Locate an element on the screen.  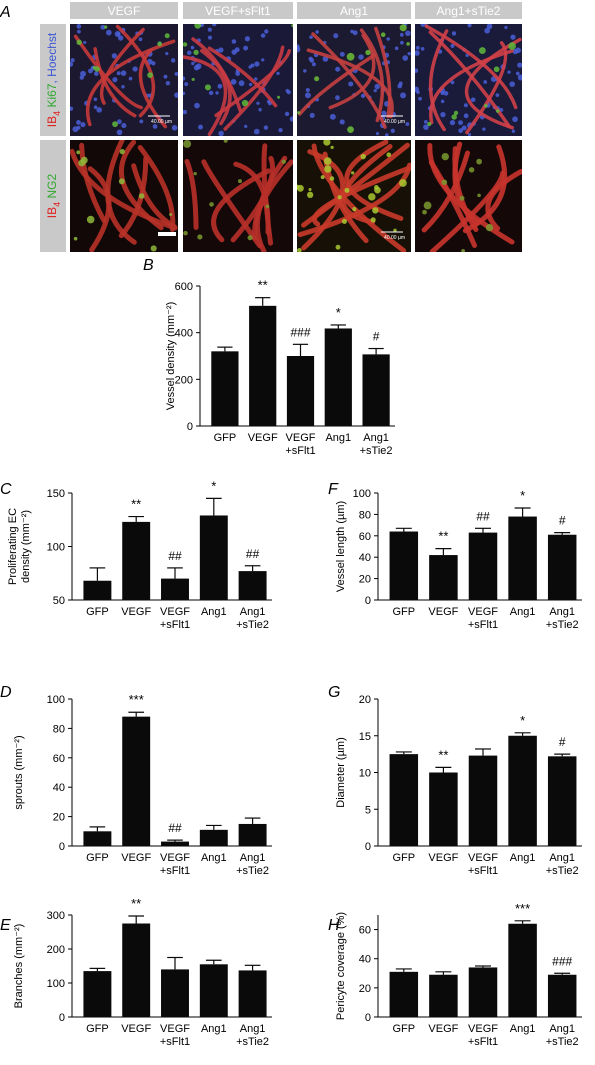
column-header: Ang1+sTie2 is located at coordinates (469, 11).